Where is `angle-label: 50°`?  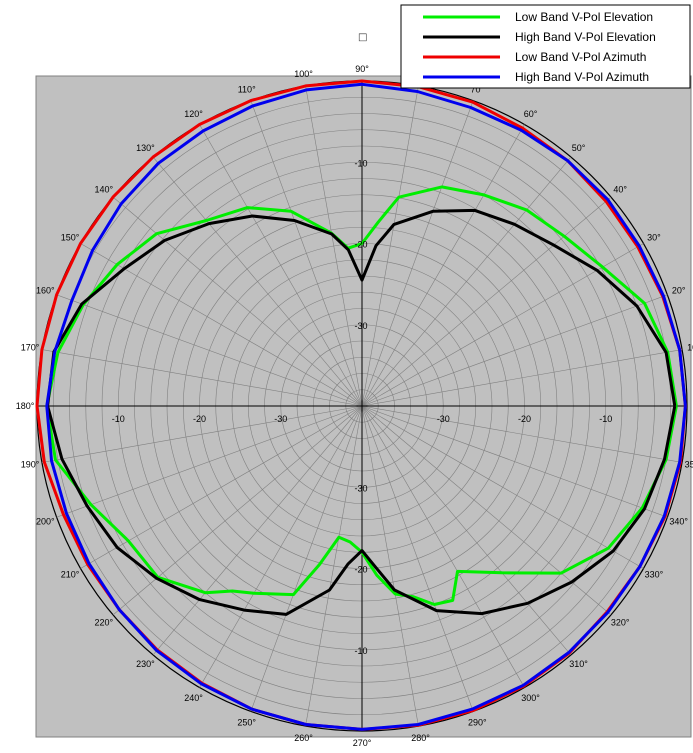
angle-label: 50° is located at coordinates (579, 148).